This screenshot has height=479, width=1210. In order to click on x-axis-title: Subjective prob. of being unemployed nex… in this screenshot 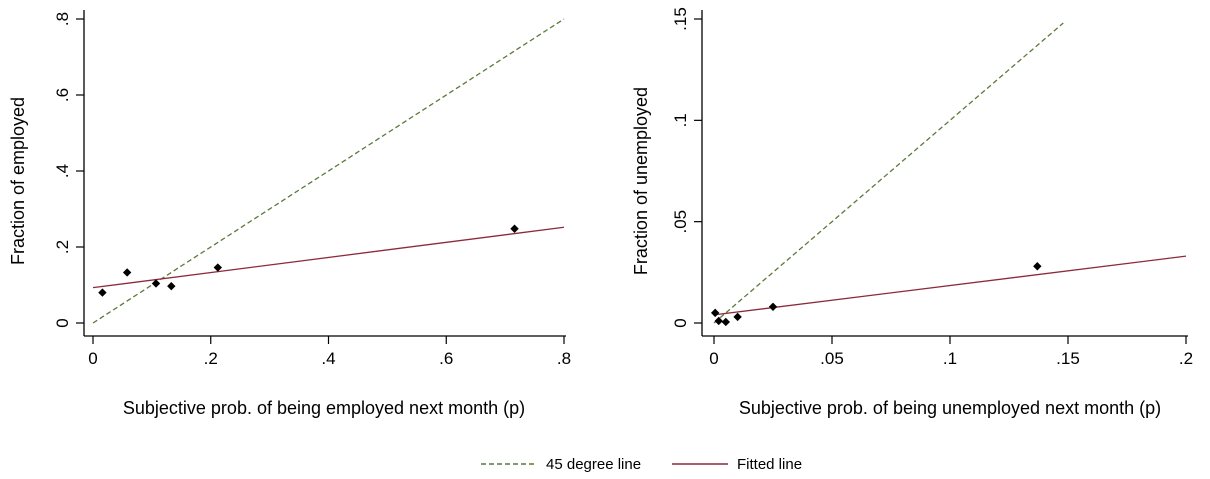, I will do `click(950, 408)`.